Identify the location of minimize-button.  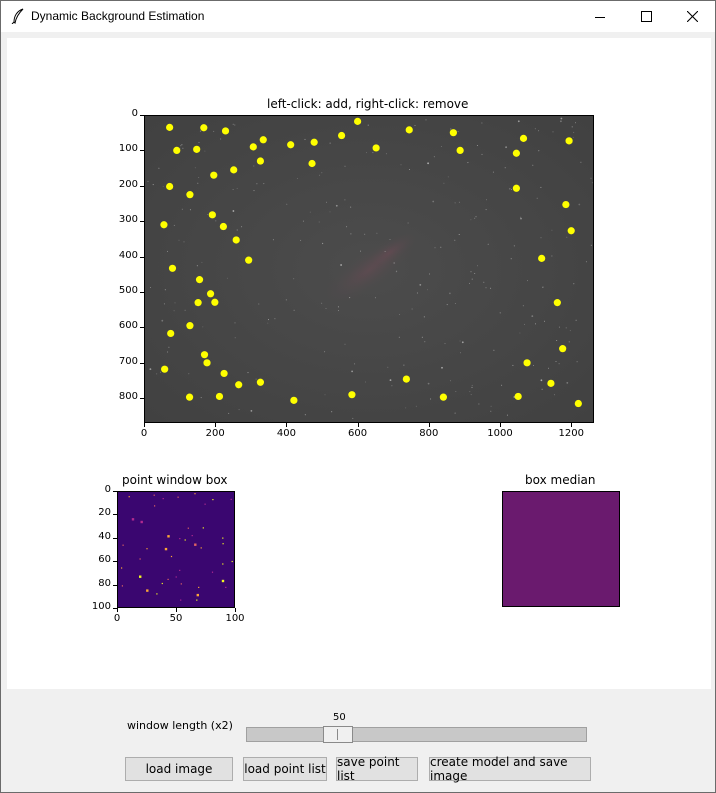
(600, 16).